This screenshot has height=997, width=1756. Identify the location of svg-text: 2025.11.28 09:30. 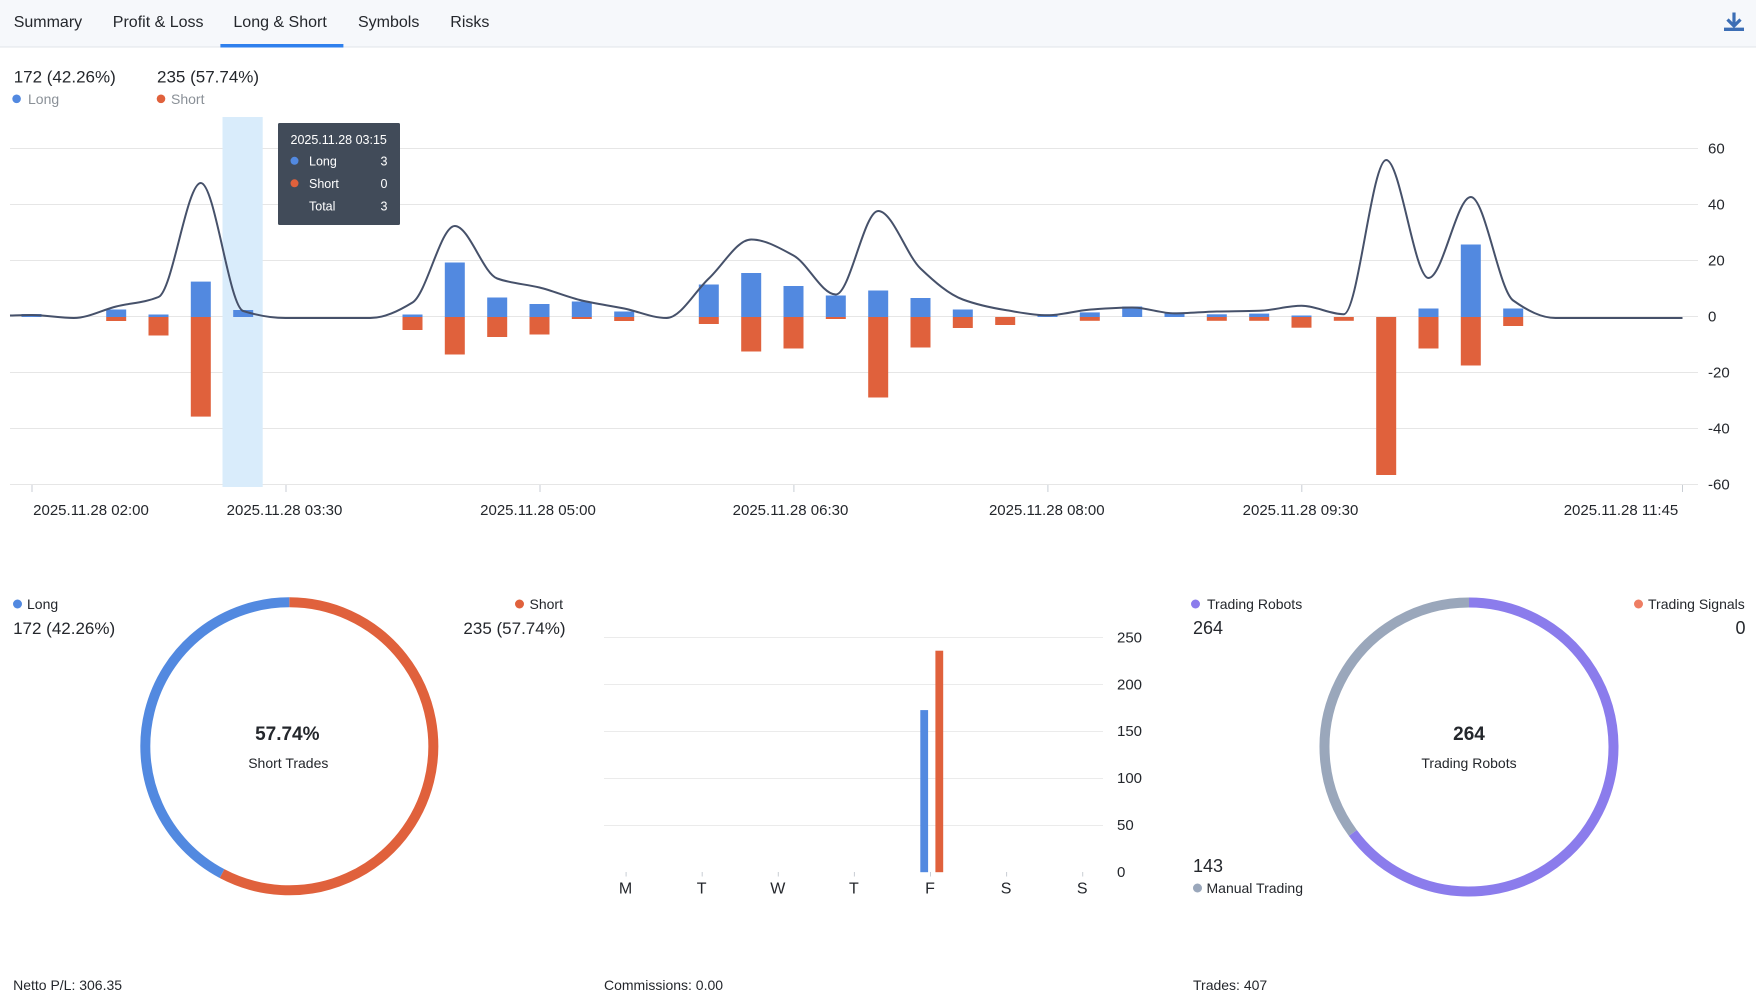
(1301, 510).